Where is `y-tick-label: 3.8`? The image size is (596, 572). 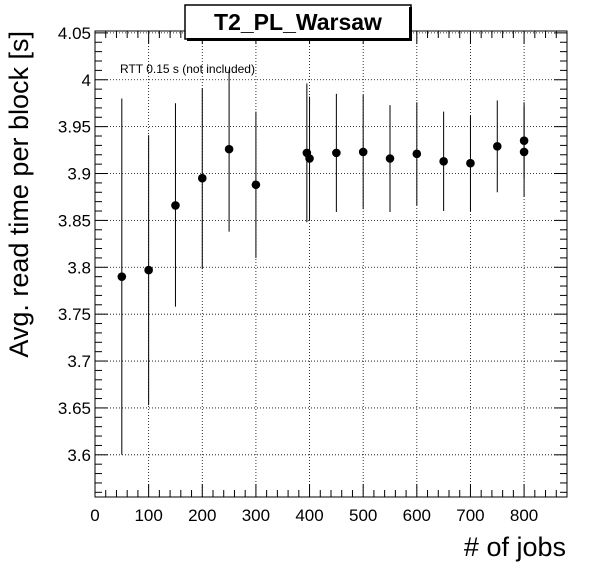
y-tick-label: 3.8 is located at coordinates (79, 267).